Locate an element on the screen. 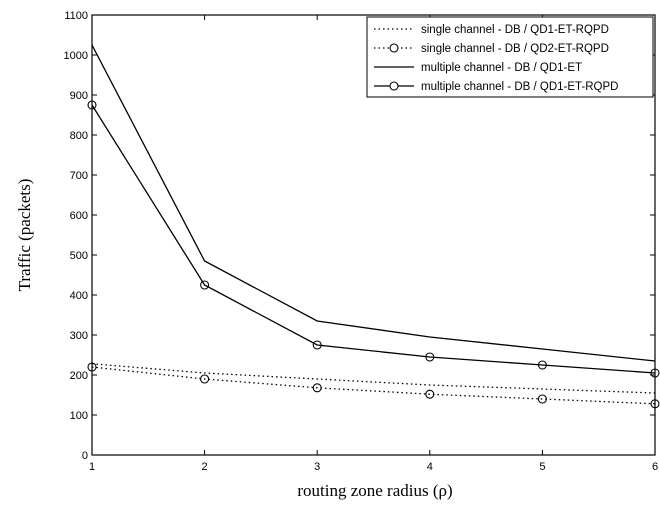 The width and height of the screenshot is (660, 505). x-tick-label: 6 is located at coordinates (655, 467).